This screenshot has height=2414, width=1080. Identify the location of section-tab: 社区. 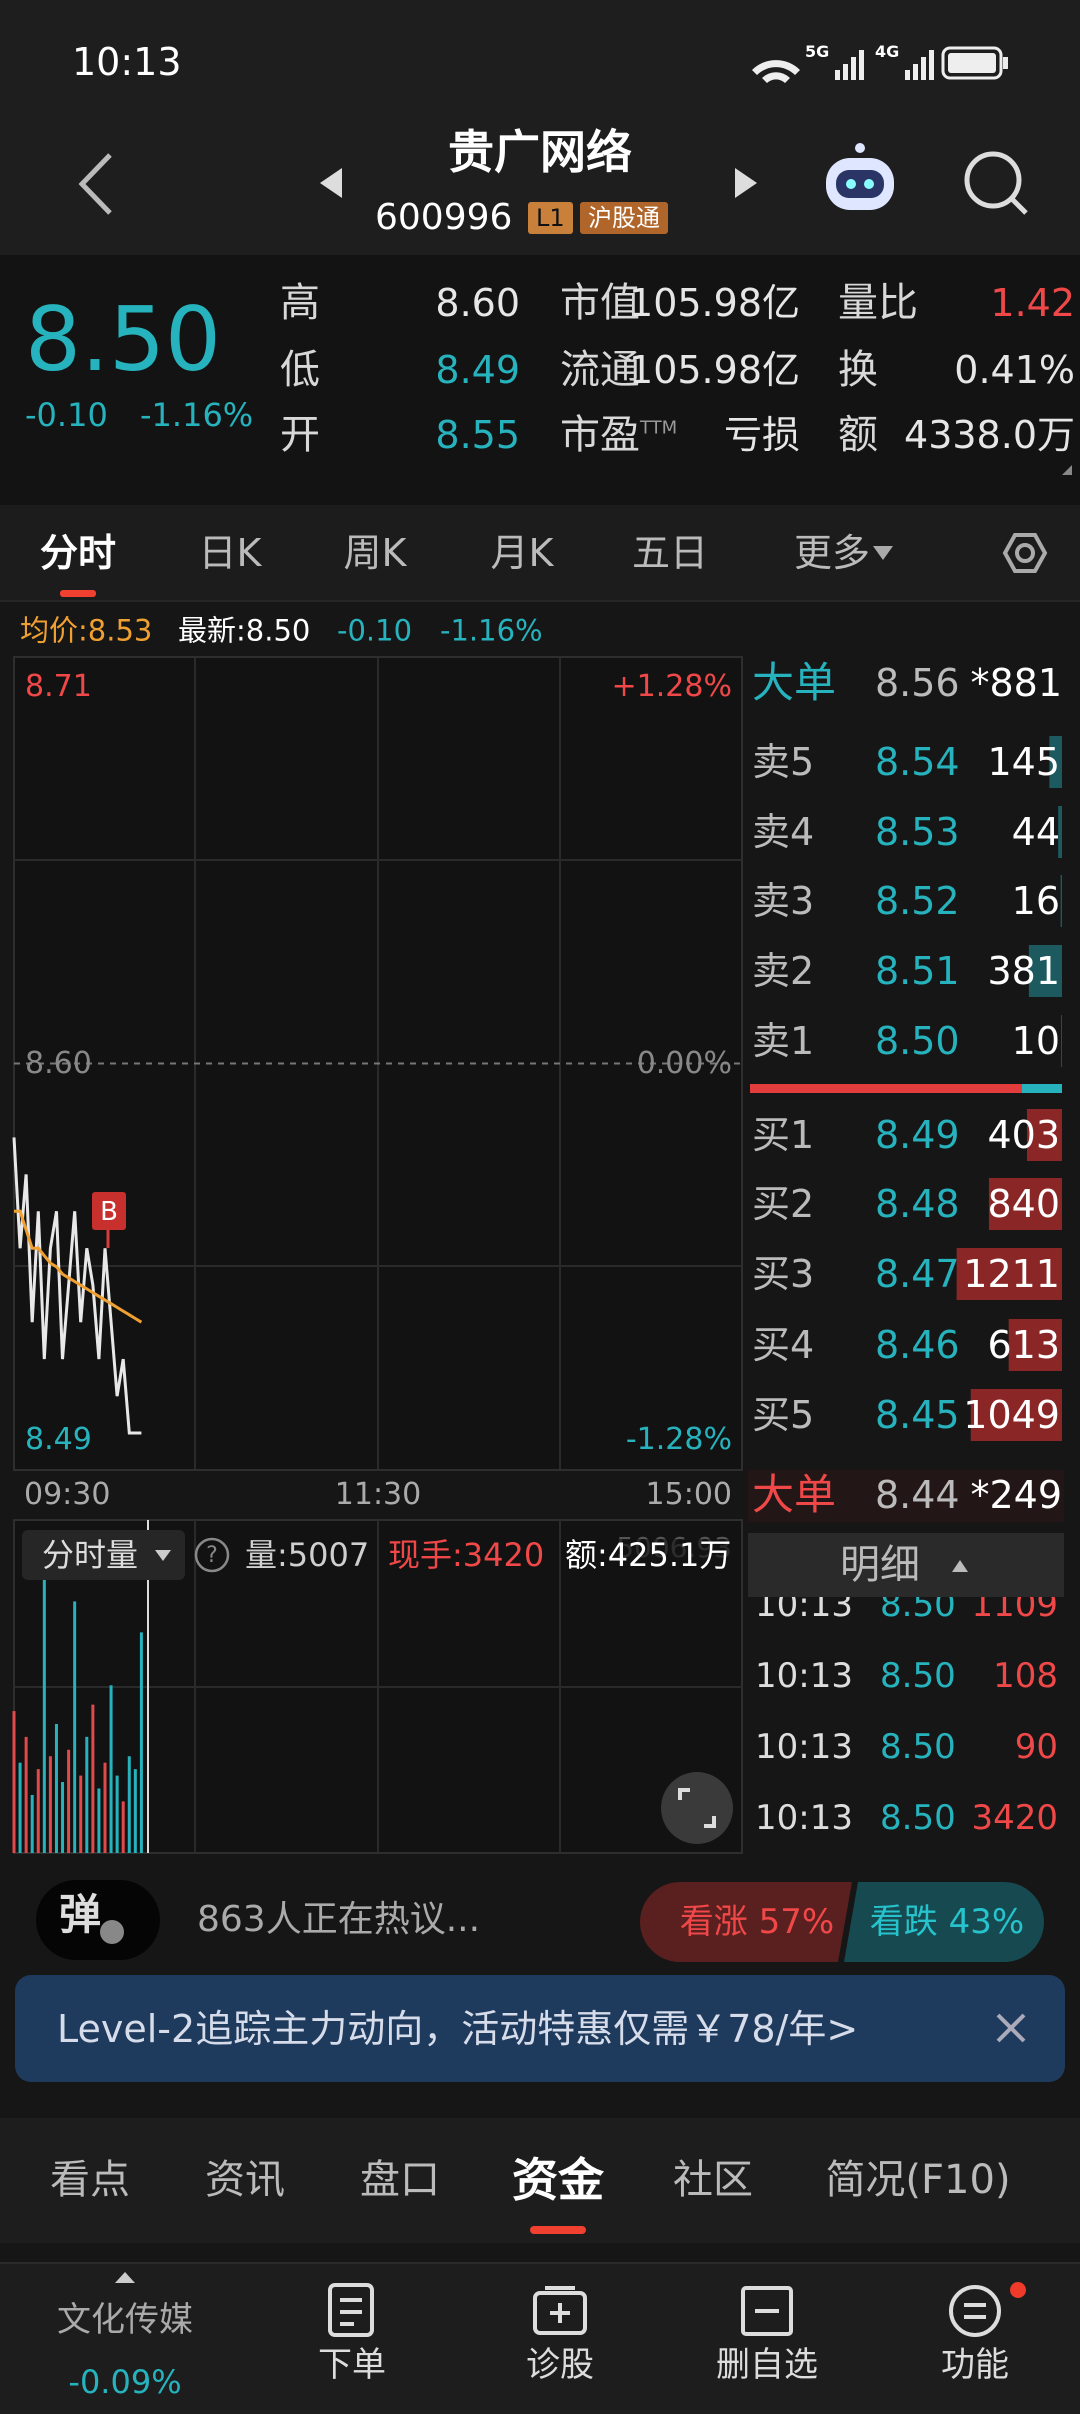
(713, 2180).